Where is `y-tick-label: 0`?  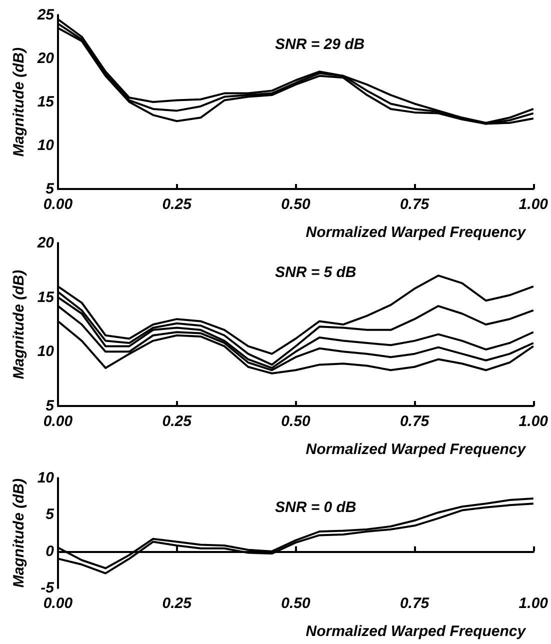
y-tick-label: 0 is located at coordinates (50, 551).